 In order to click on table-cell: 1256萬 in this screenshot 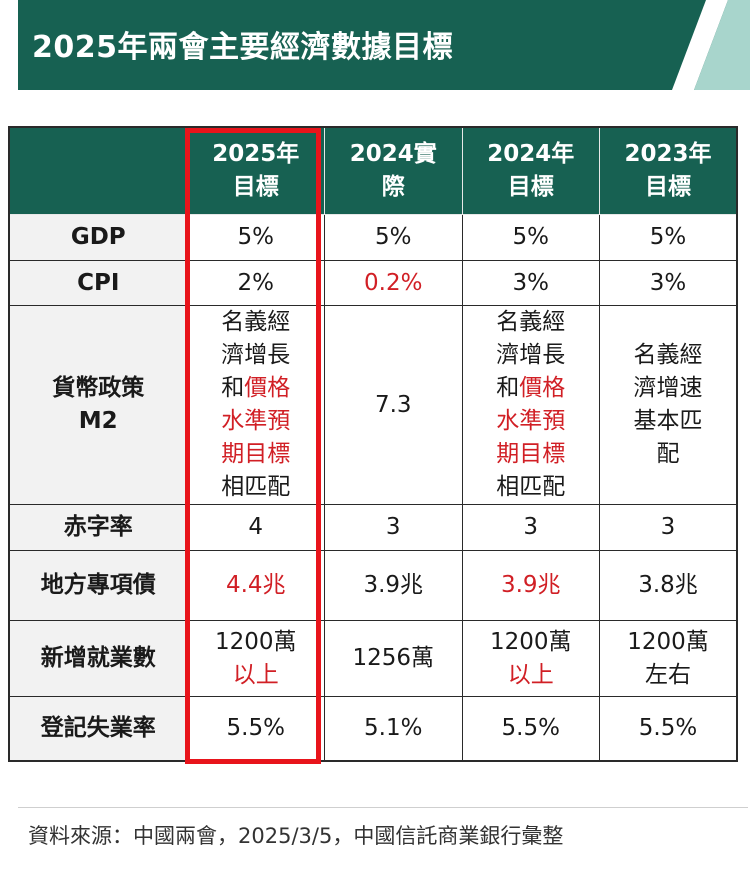, I will do `click(393, 658)`.